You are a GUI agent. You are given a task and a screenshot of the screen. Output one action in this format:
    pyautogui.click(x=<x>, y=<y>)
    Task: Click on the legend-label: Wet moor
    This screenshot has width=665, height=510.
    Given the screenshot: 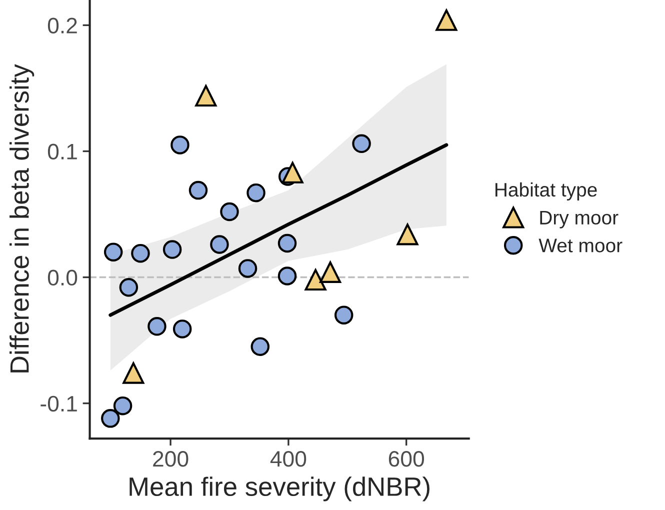 What is the action you would take?
    pyautogui.click(x=580, y=245)
    